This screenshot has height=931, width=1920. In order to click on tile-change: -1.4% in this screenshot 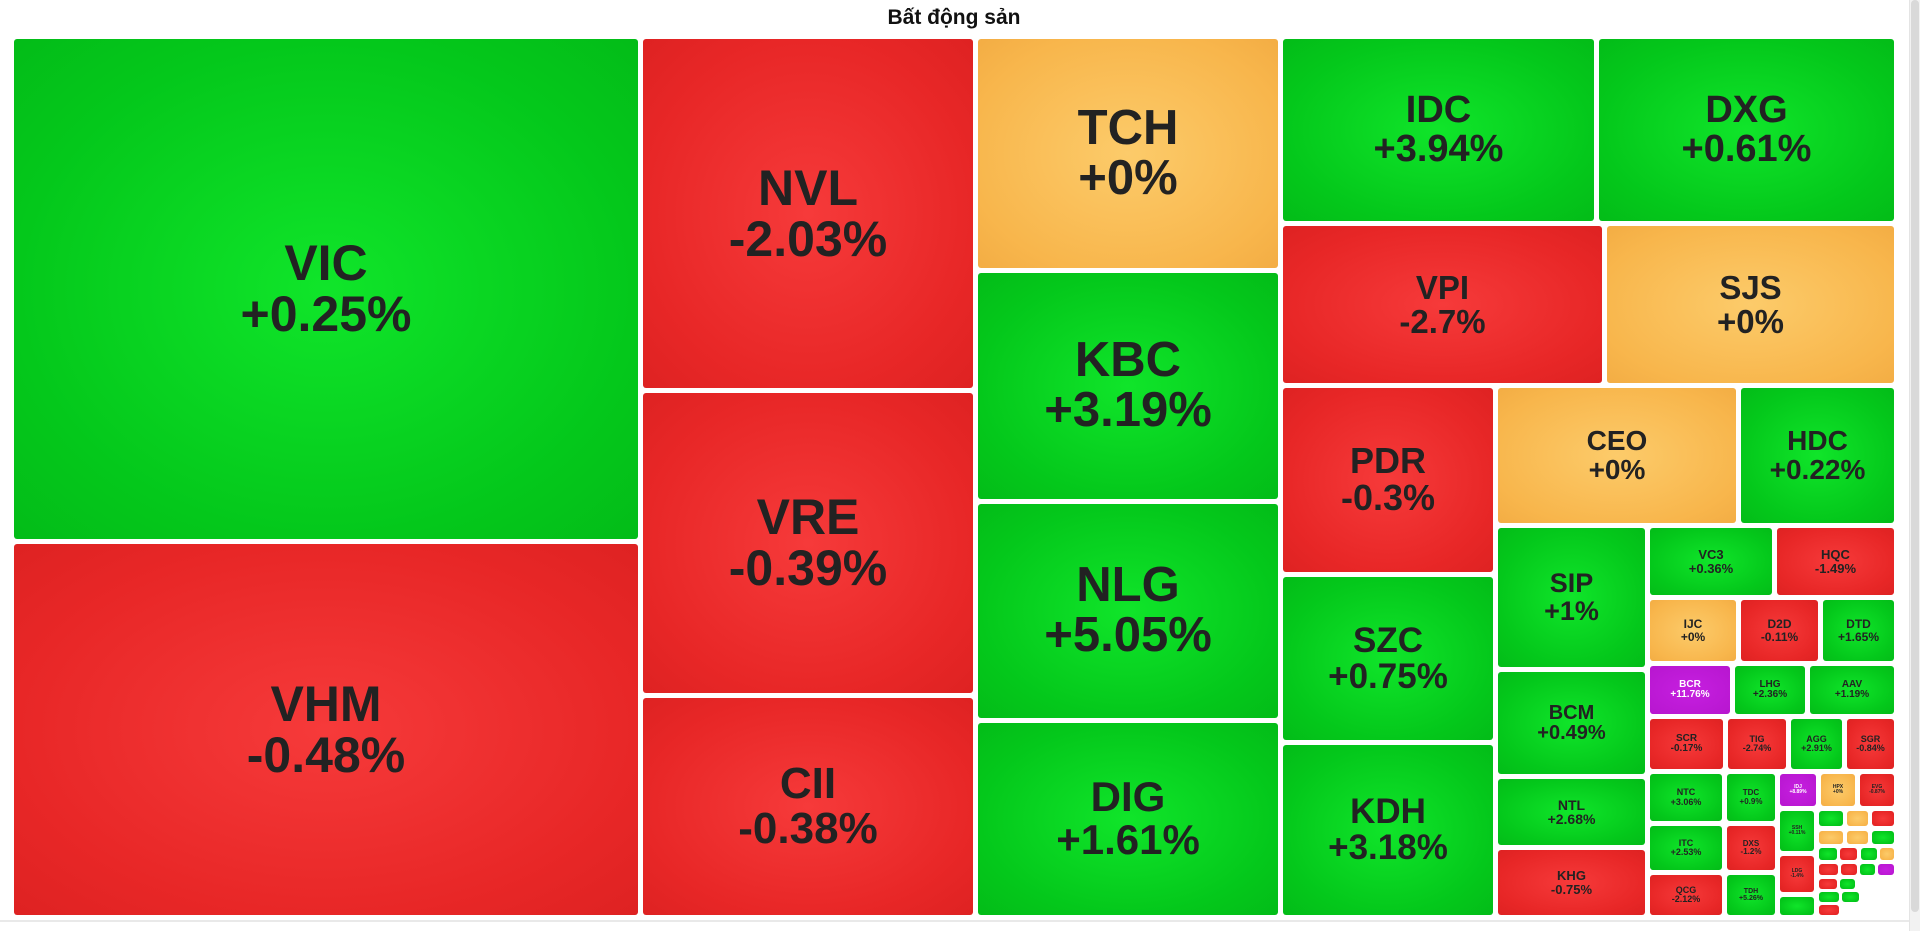, I will do `click(1797, 876)`.